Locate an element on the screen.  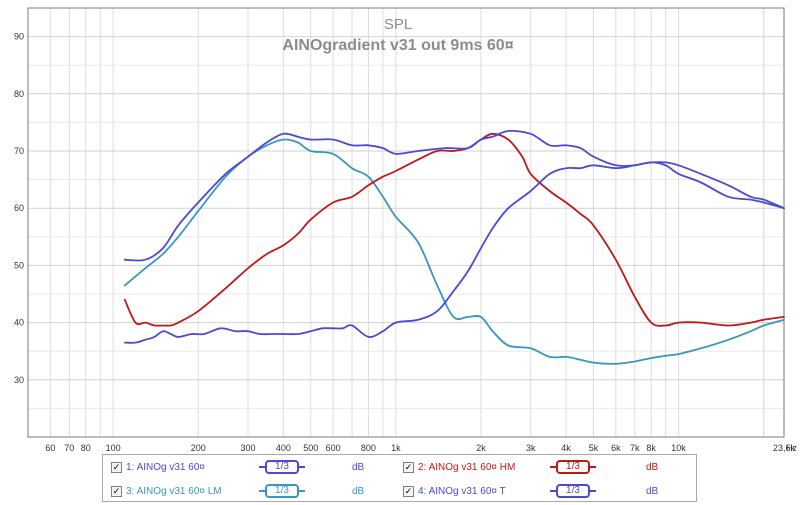
legend-checkbox-4: ✓ is located at coordinates (408, 491).